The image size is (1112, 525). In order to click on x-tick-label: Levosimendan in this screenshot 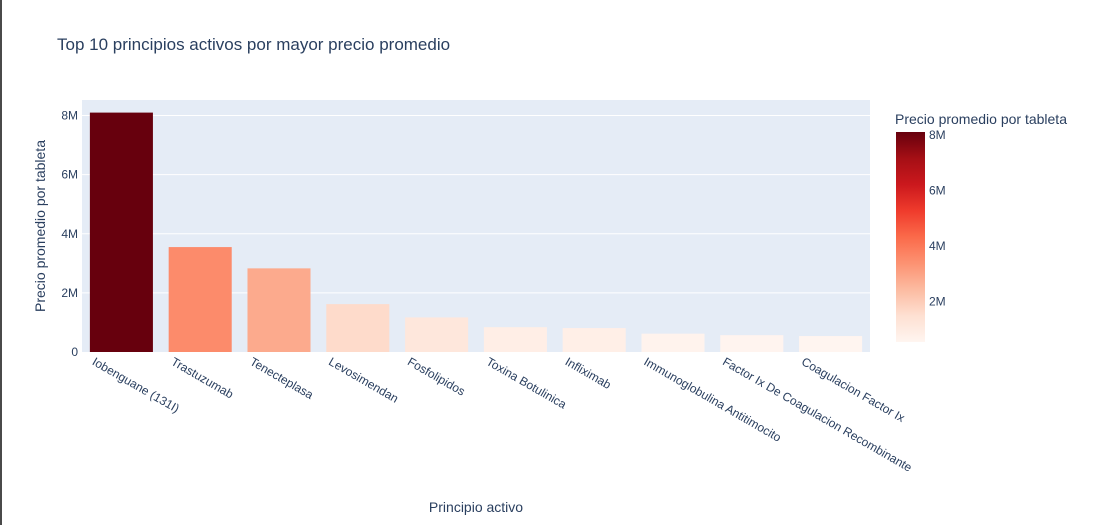, I will do `click(363, 379)`.